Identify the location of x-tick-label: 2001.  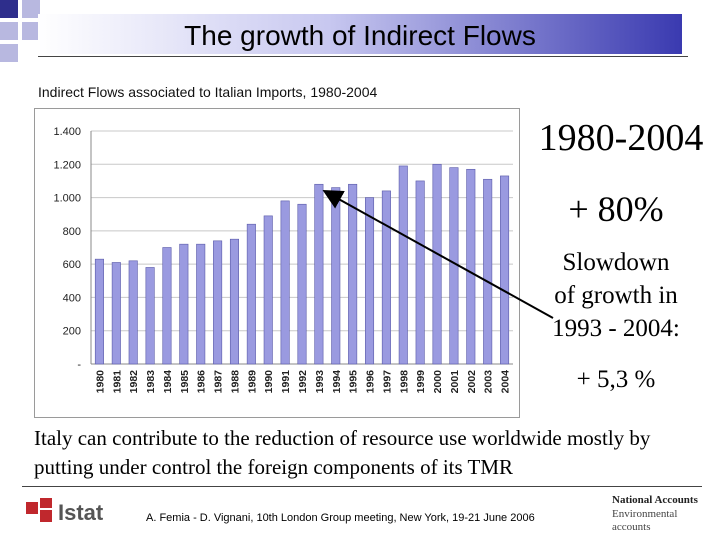
(455, 382).